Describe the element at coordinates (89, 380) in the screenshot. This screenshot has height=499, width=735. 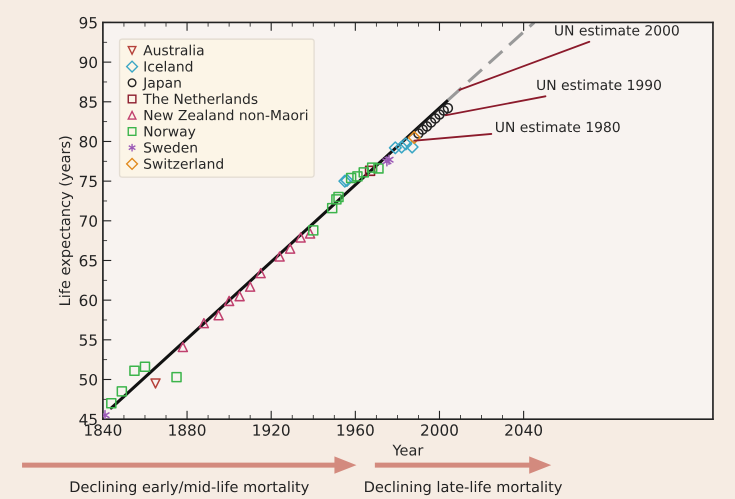
I see `y-tick-label: 50` at that location.